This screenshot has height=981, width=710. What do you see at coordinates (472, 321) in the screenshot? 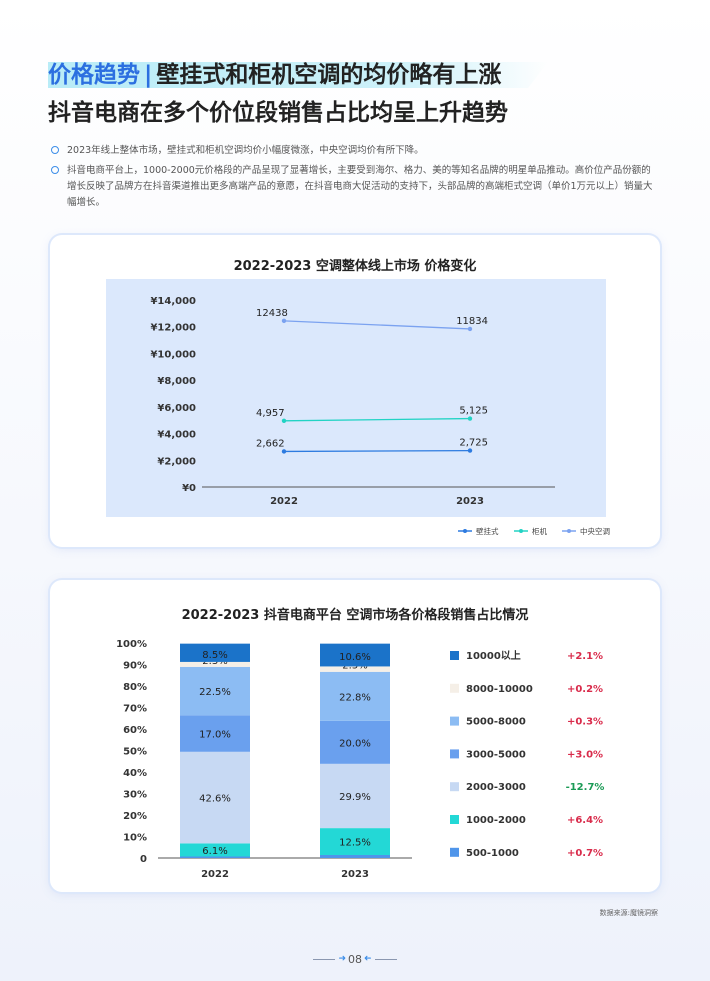
I see `data-label: 11834` at bounding box center [472, 321].